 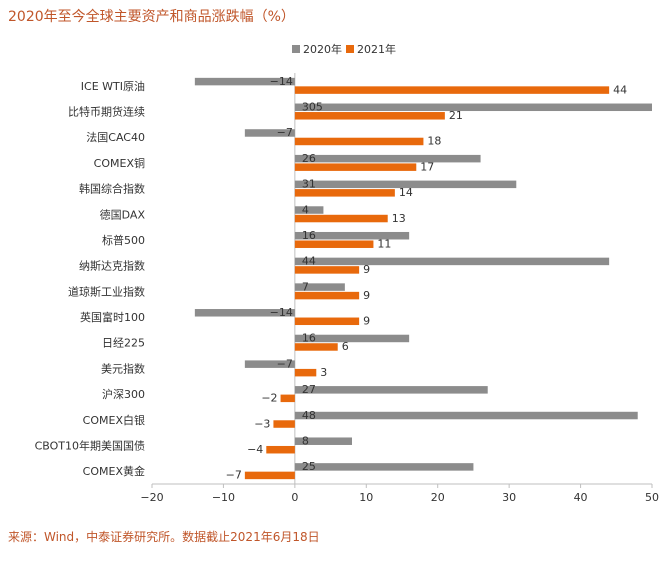 What do you see at coordinates (652, 497) in the screenshot?
I see `x-tick-label: 50` at bounding box center [652, 497].